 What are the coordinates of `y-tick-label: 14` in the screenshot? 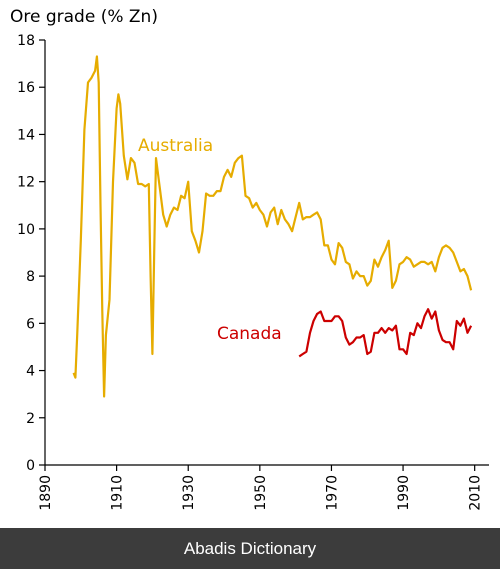 It's located at (26, 135).